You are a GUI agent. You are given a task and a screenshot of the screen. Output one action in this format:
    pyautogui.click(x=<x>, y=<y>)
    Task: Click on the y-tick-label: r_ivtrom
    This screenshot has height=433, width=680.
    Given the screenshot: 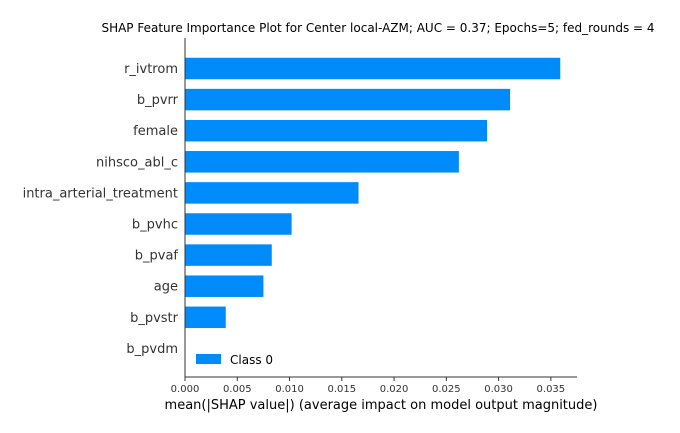 What is the action you would take?
    pyautogui.click(x=151, y=69)
    